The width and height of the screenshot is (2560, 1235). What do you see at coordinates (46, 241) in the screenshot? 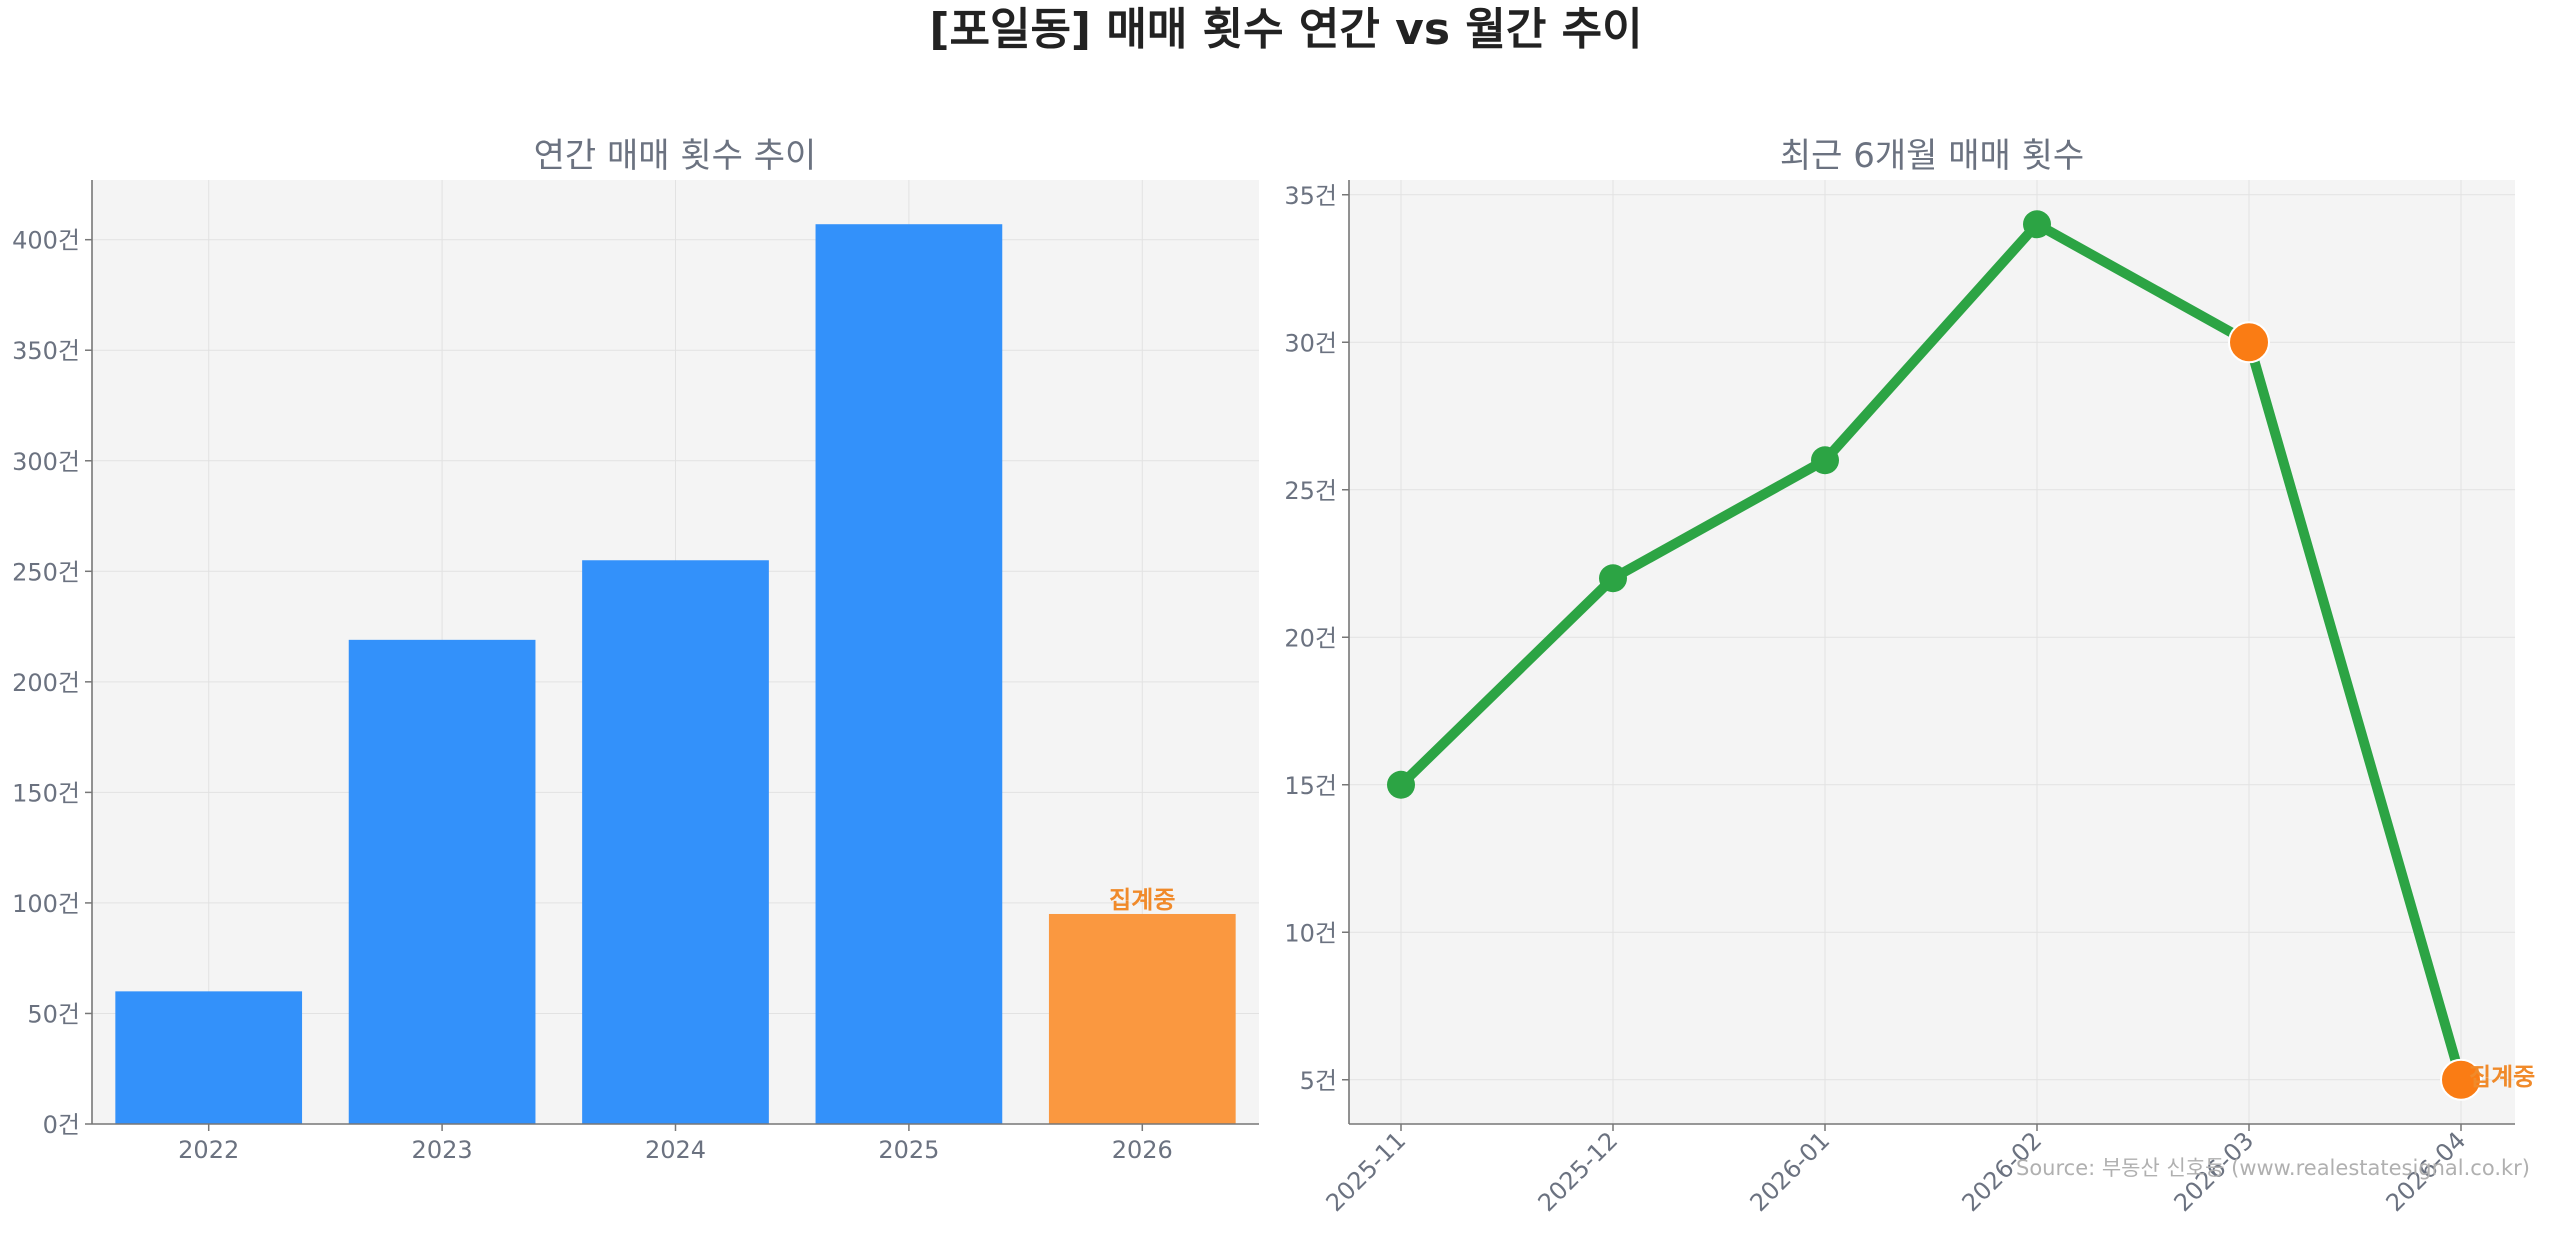
I see `bar-y-tick-label: 400건` at bounding box center [46, 241].